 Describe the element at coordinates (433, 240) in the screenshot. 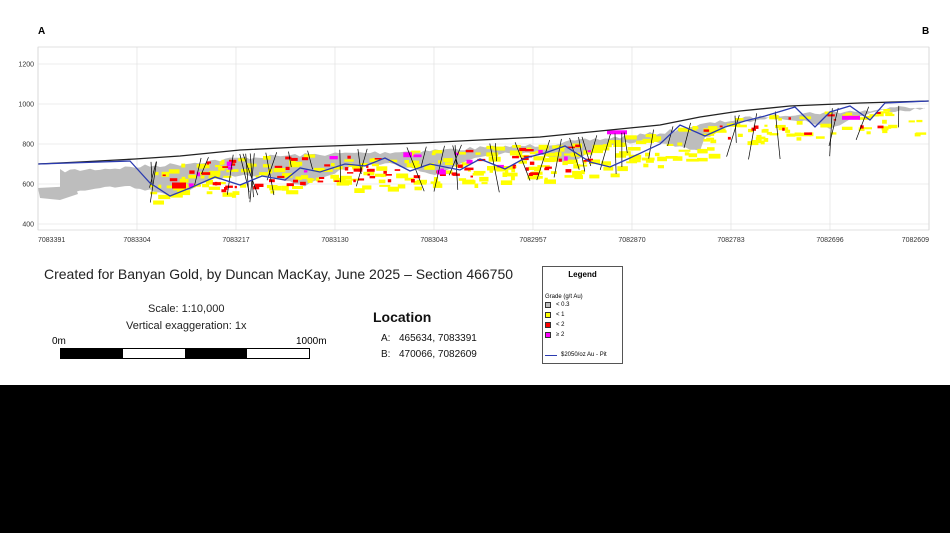

I see `x-tick-label: 7083043` at that location.